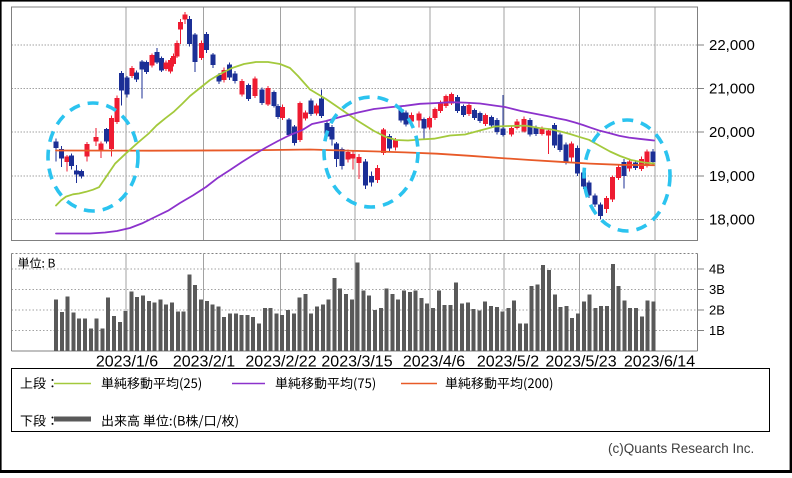 The width and height of the screenshot is (792, 478). Describe the element at coordinates (732, 89) in the screenshot. I see `svg-text: 21,000` at that location.